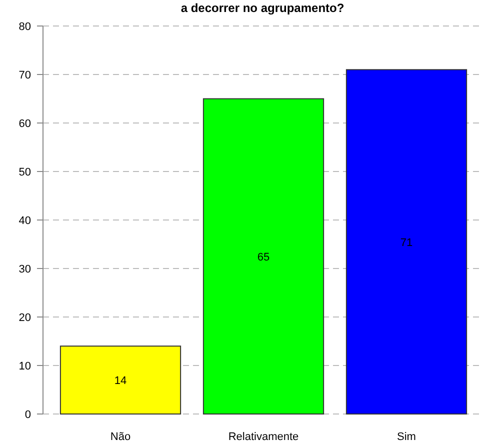 This screenshot has width=482, height=447. What do you see at coordinates (406, 437) in the screenshot?
I see `x-tick-label: Sim` at bounding box center [406, 437].